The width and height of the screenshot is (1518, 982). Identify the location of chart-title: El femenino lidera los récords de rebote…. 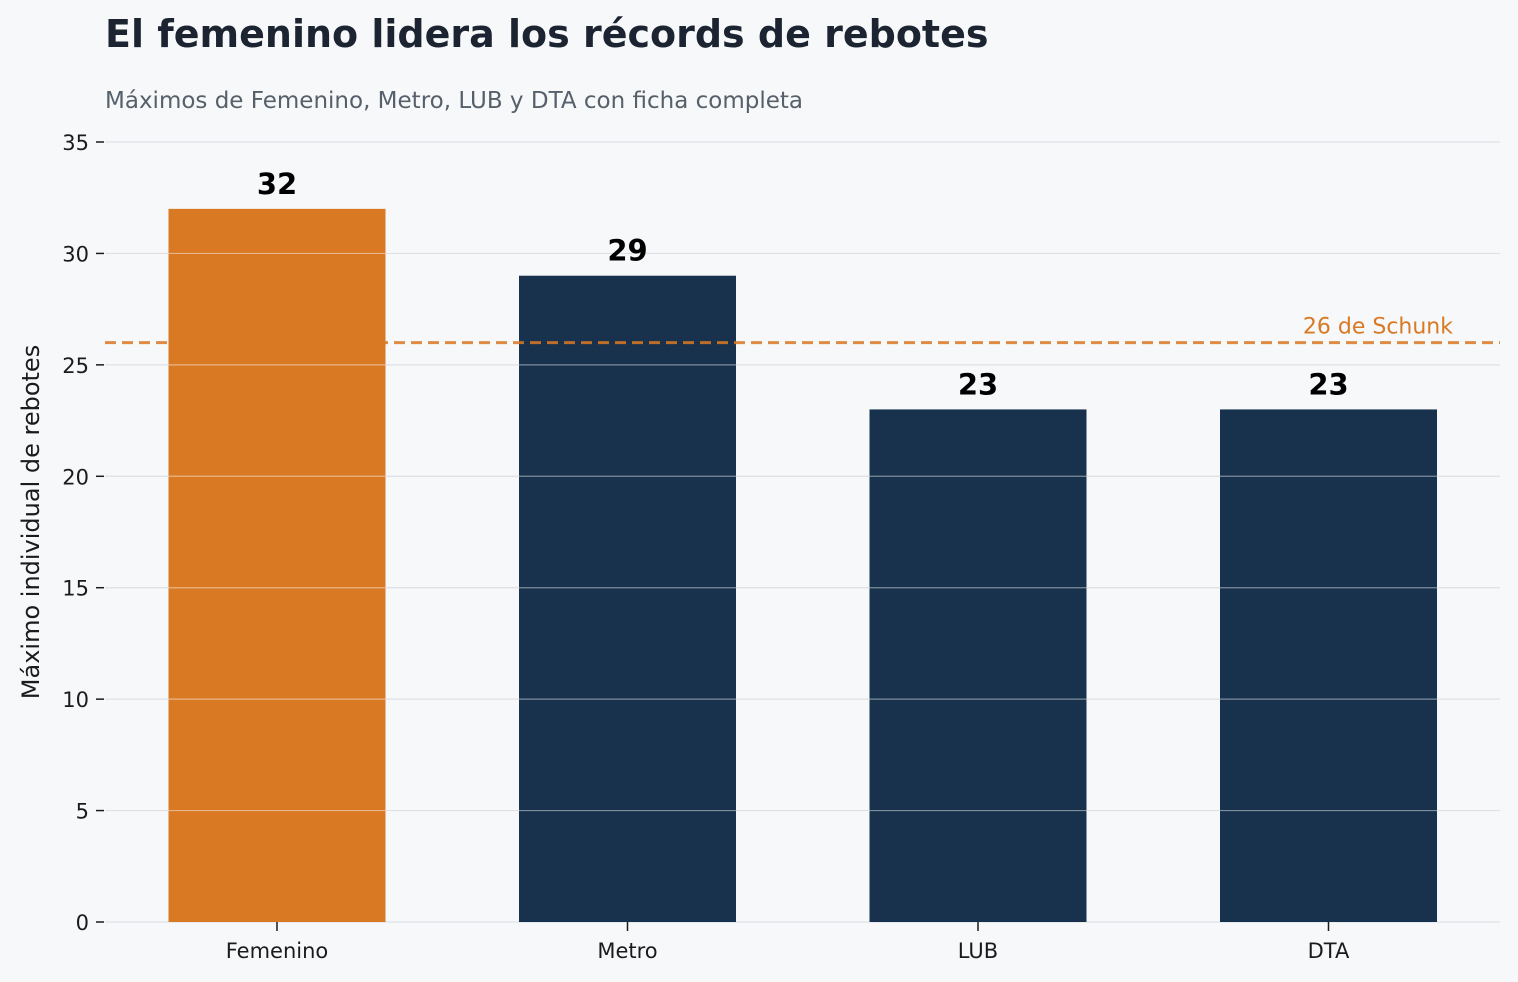
(547, 34).